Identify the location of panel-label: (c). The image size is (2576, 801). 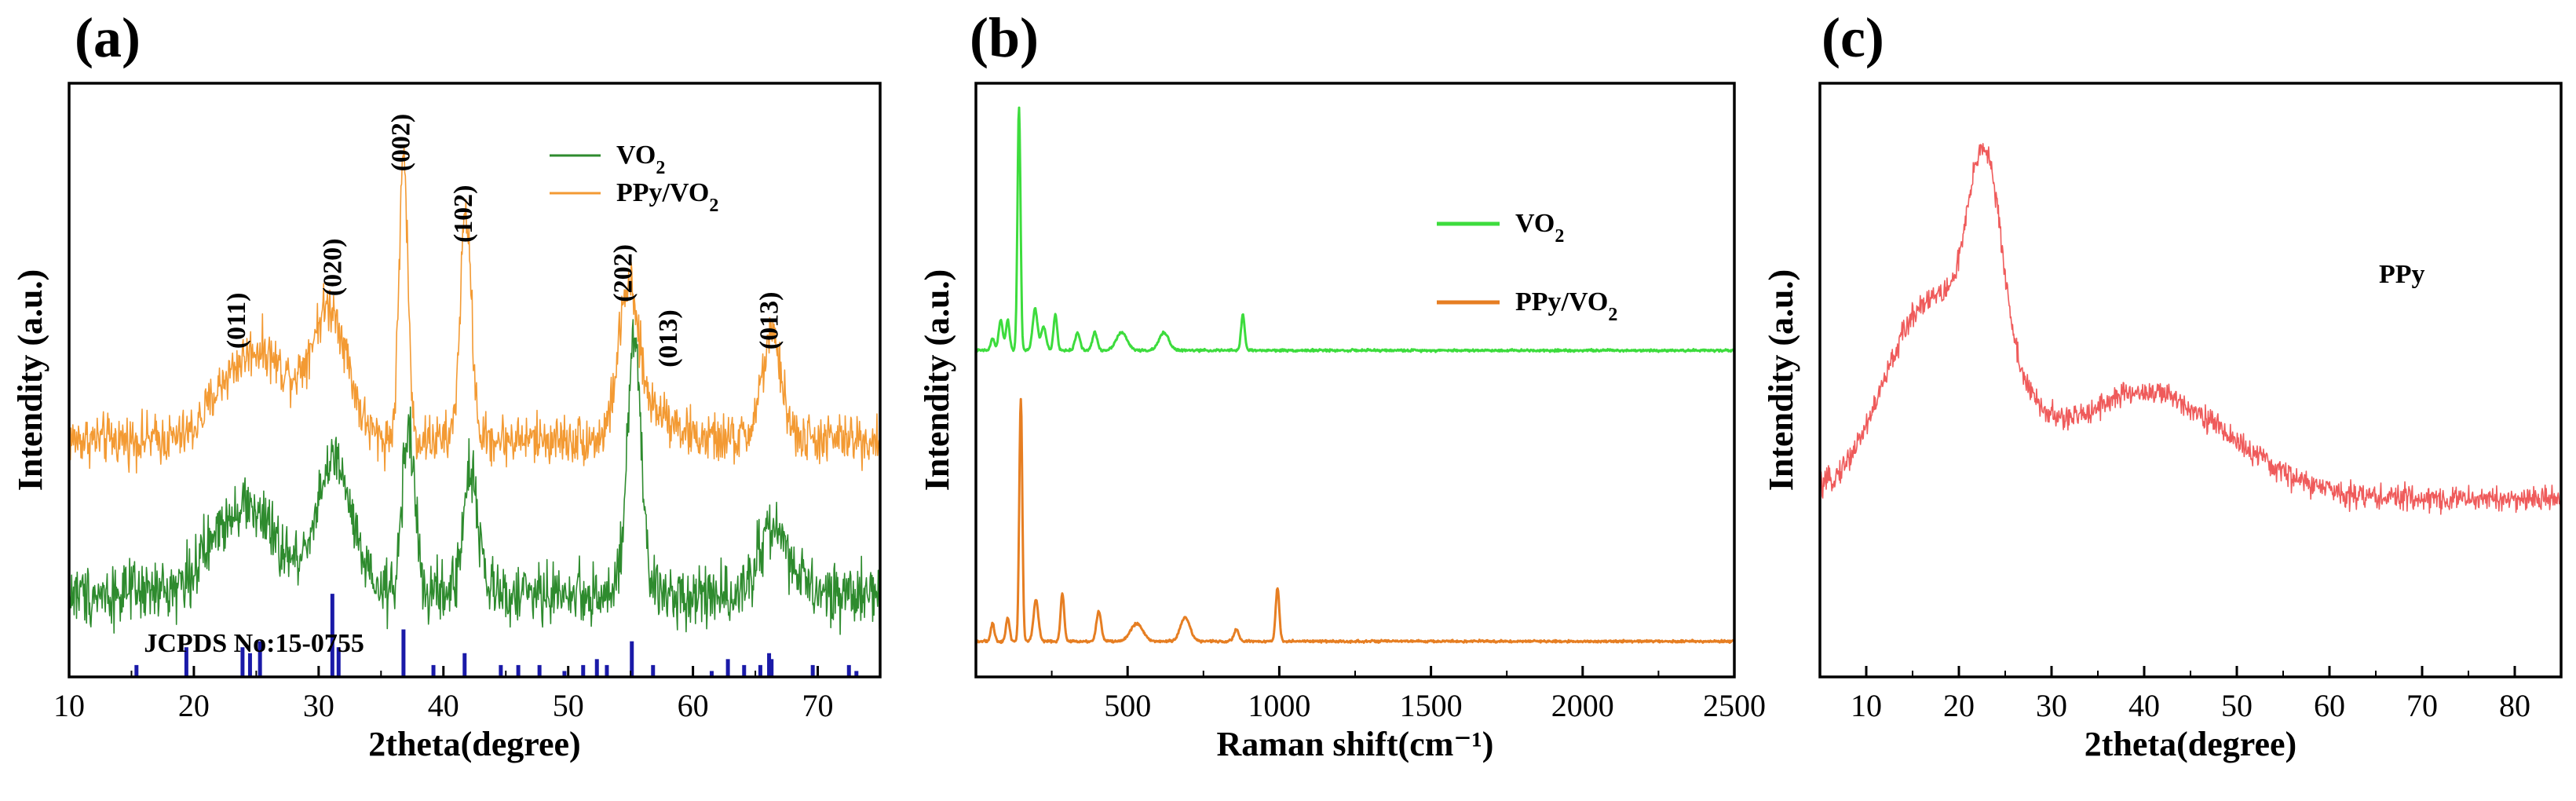
(1852, 37).